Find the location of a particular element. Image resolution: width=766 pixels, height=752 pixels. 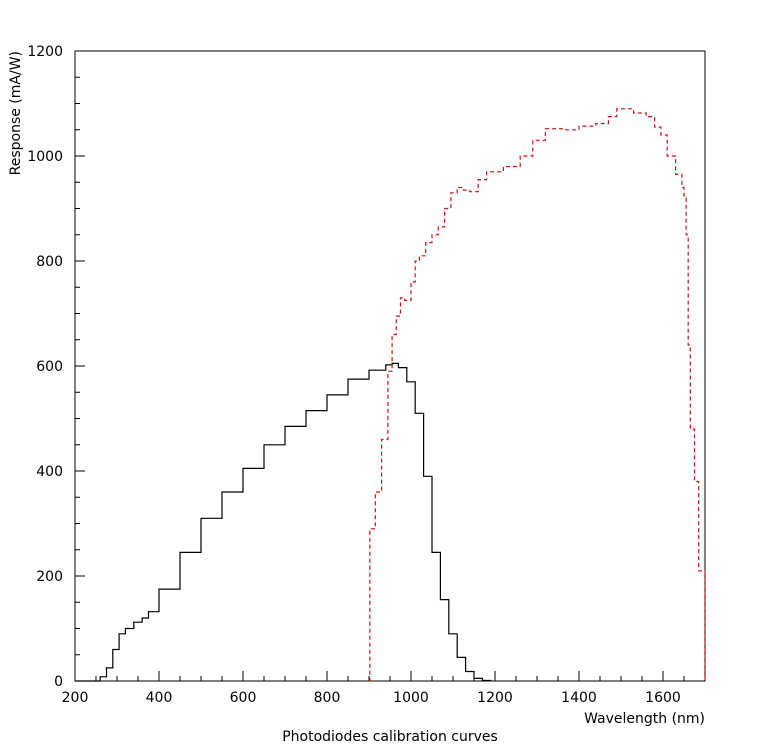

x-tick-label: 600 is located at coordinates (243, 698).